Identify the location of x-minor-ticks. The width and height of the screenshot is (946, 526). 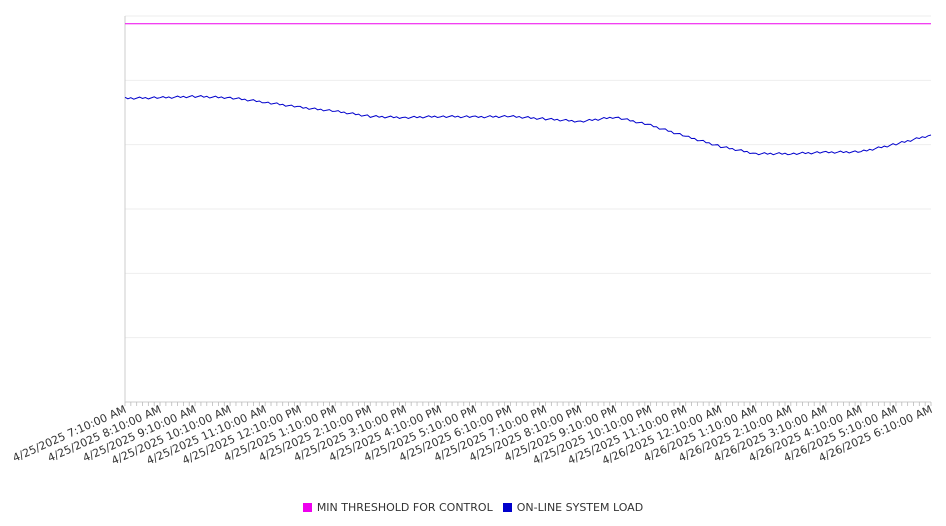
(528, 404).